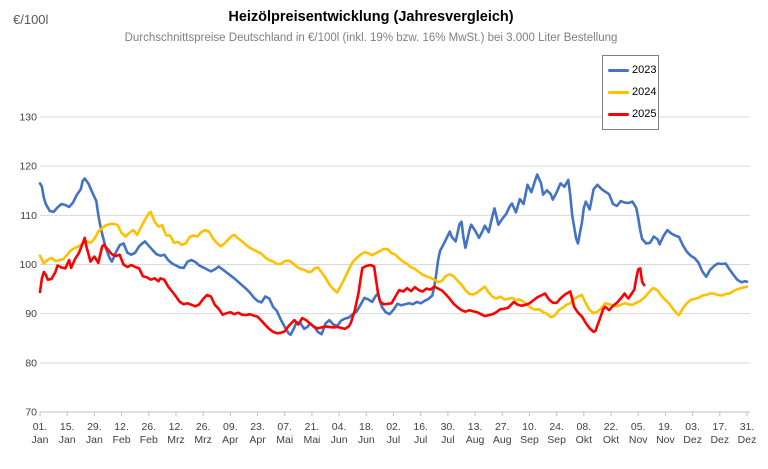  What do you see at coordinates (371, 17) in the screenshot?
I see `chart-title: Heizölpreisentwicklung (Jahresvergleich)` at bounding box center [371, 17].